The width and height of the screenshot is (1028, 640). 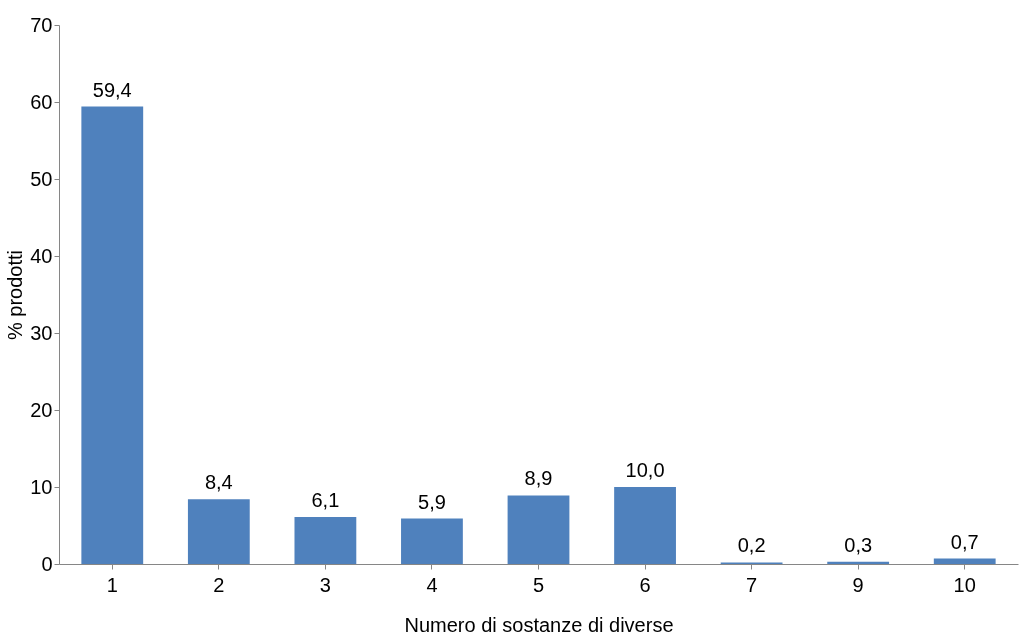 I want to click on x-tick-label: 9, so click(x=858, y=584).